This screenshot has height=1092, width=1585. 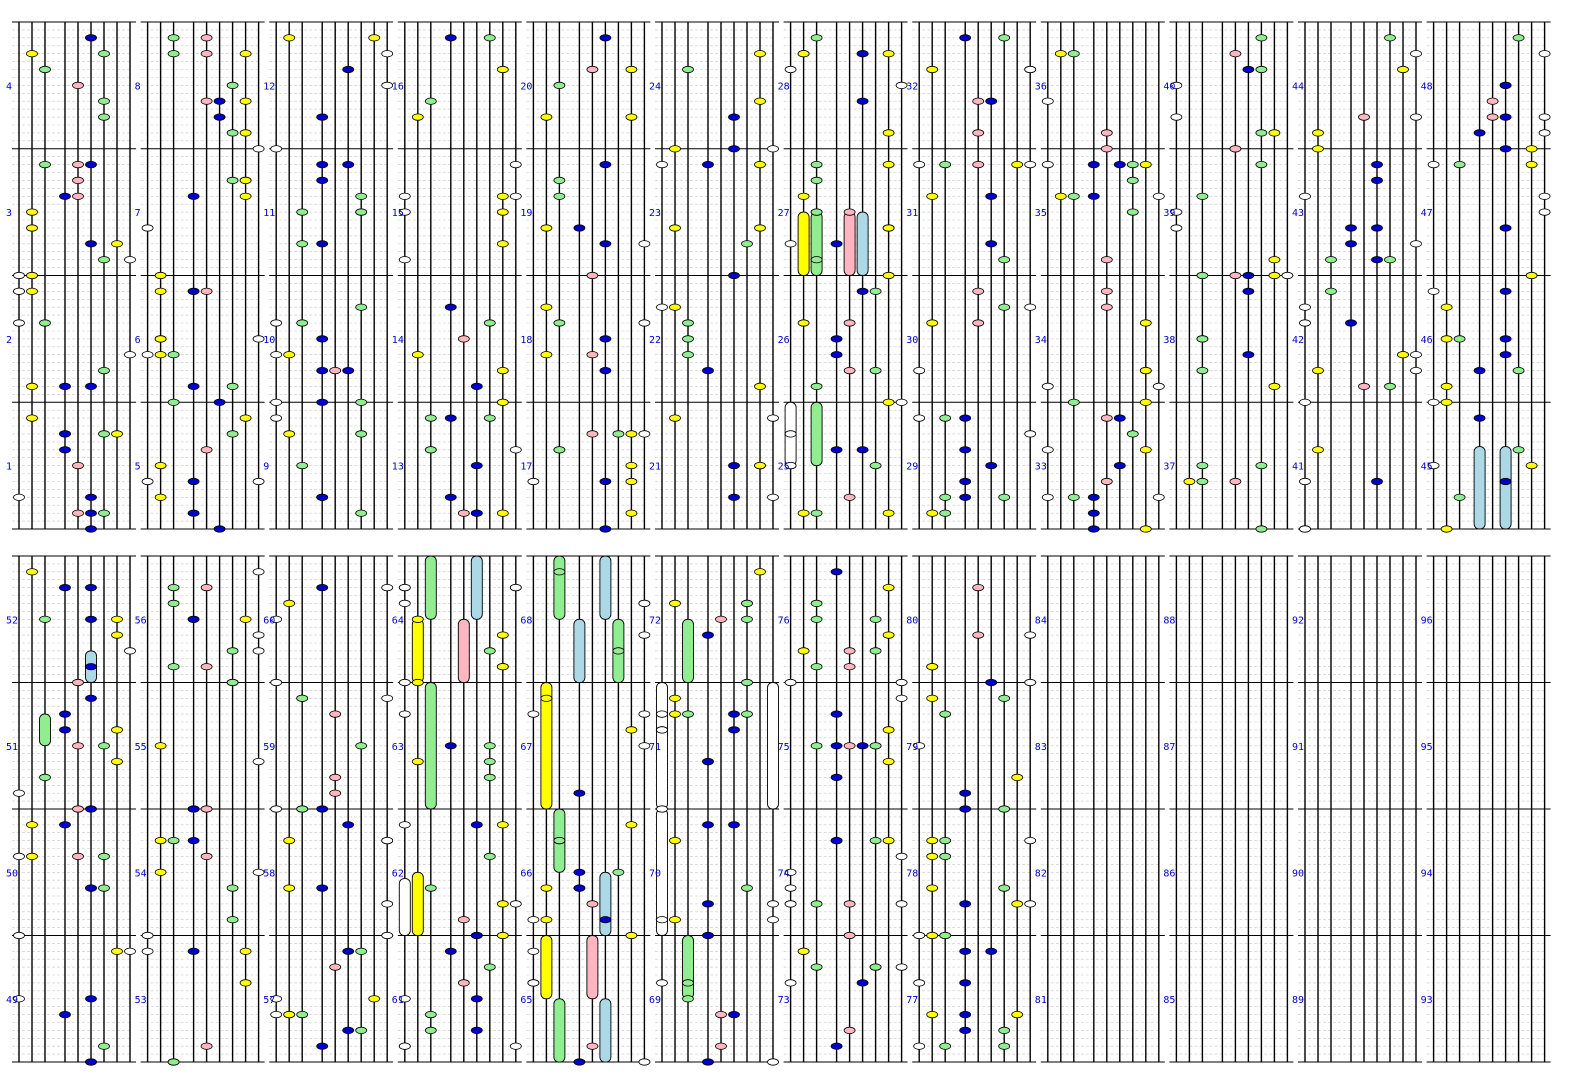 What do you see at coordinates (398, 873) in the screenshot?
I see `measure-number: 62` at bounding box center [398, 873].